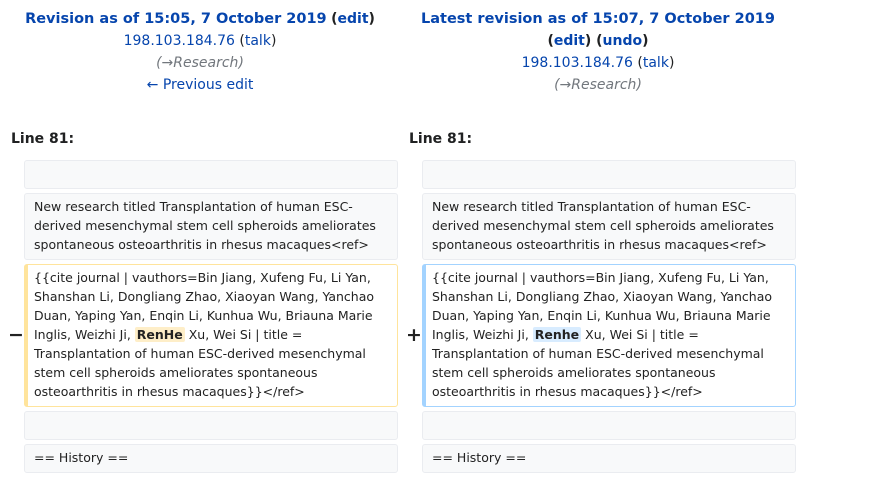  What do you see at coordinates (200, 63) in the screenshot?
I see `old-edit-summary: (→Research)` at bounding box center [200, 63].